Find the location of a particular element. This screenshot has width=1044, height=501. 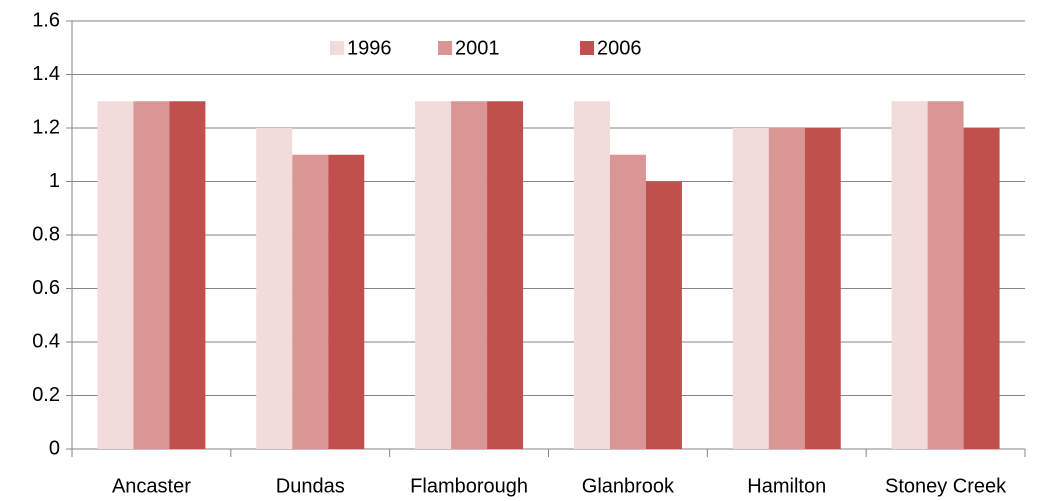

y-tick-label: 0.8 is located at coordinates (46, 234).